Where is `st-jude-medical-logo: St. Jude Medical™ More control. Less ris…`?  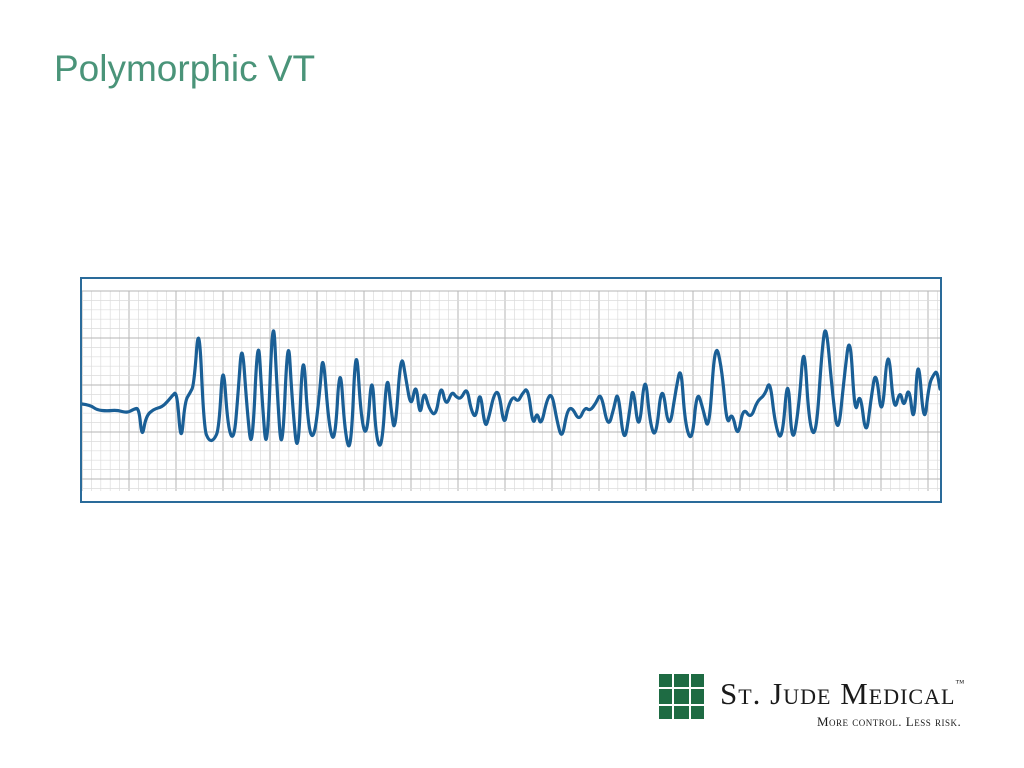 st-jude-medical-logo: St. Jude Medical™ More control. Less ris… is located at coordinates (824, 704).